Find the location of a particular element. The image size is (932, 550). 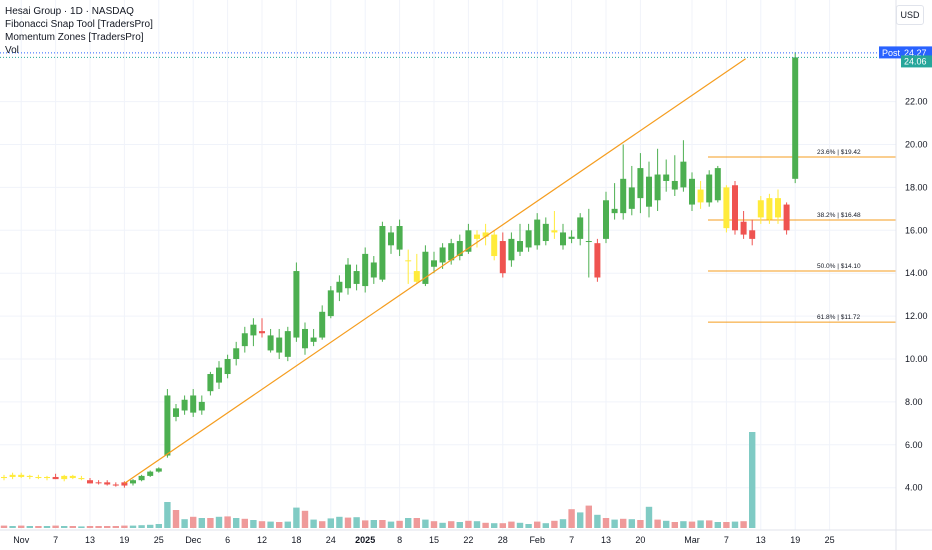

symbol-title: Hesai Group · 1D · NASDAQ is located at coordinates (69, 11).